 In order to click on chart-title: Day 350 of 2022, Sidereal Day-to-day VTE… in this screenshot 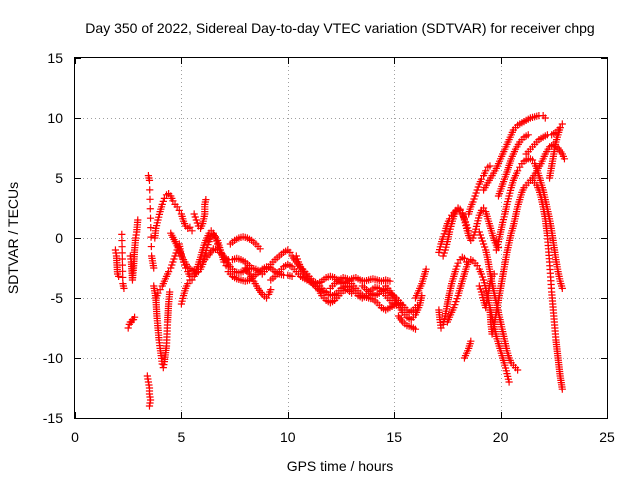, I will do `click(339, 28)`.